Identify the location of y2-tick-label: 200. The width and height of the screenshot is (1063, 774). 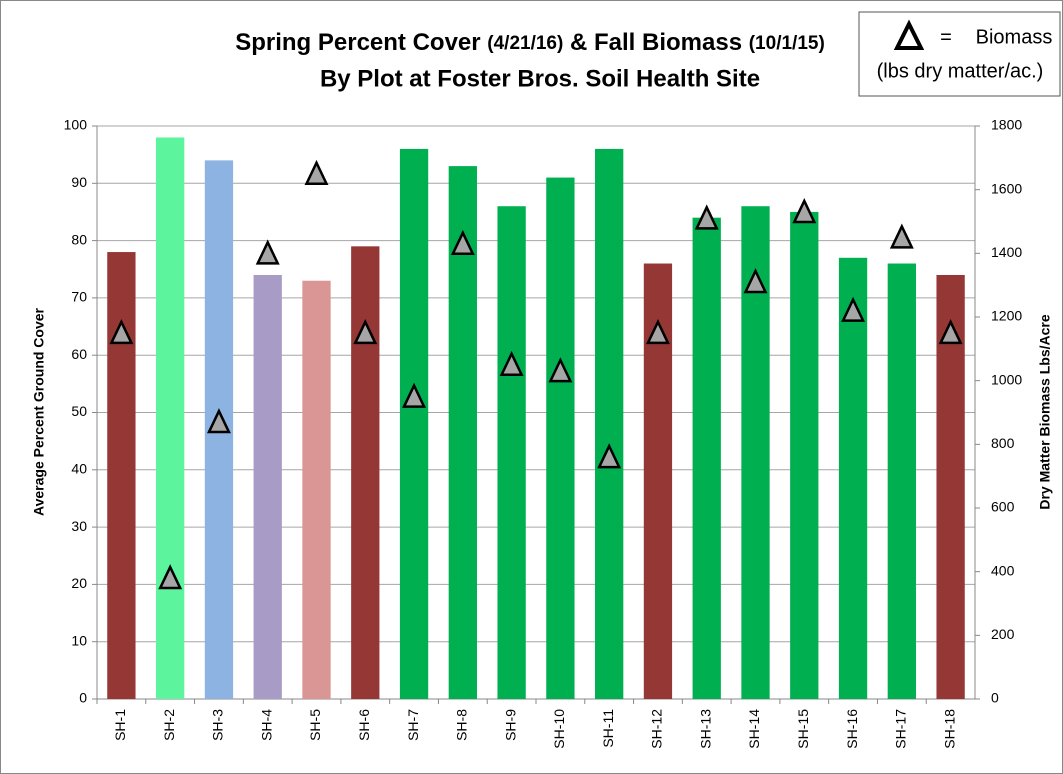
(1003, 634).